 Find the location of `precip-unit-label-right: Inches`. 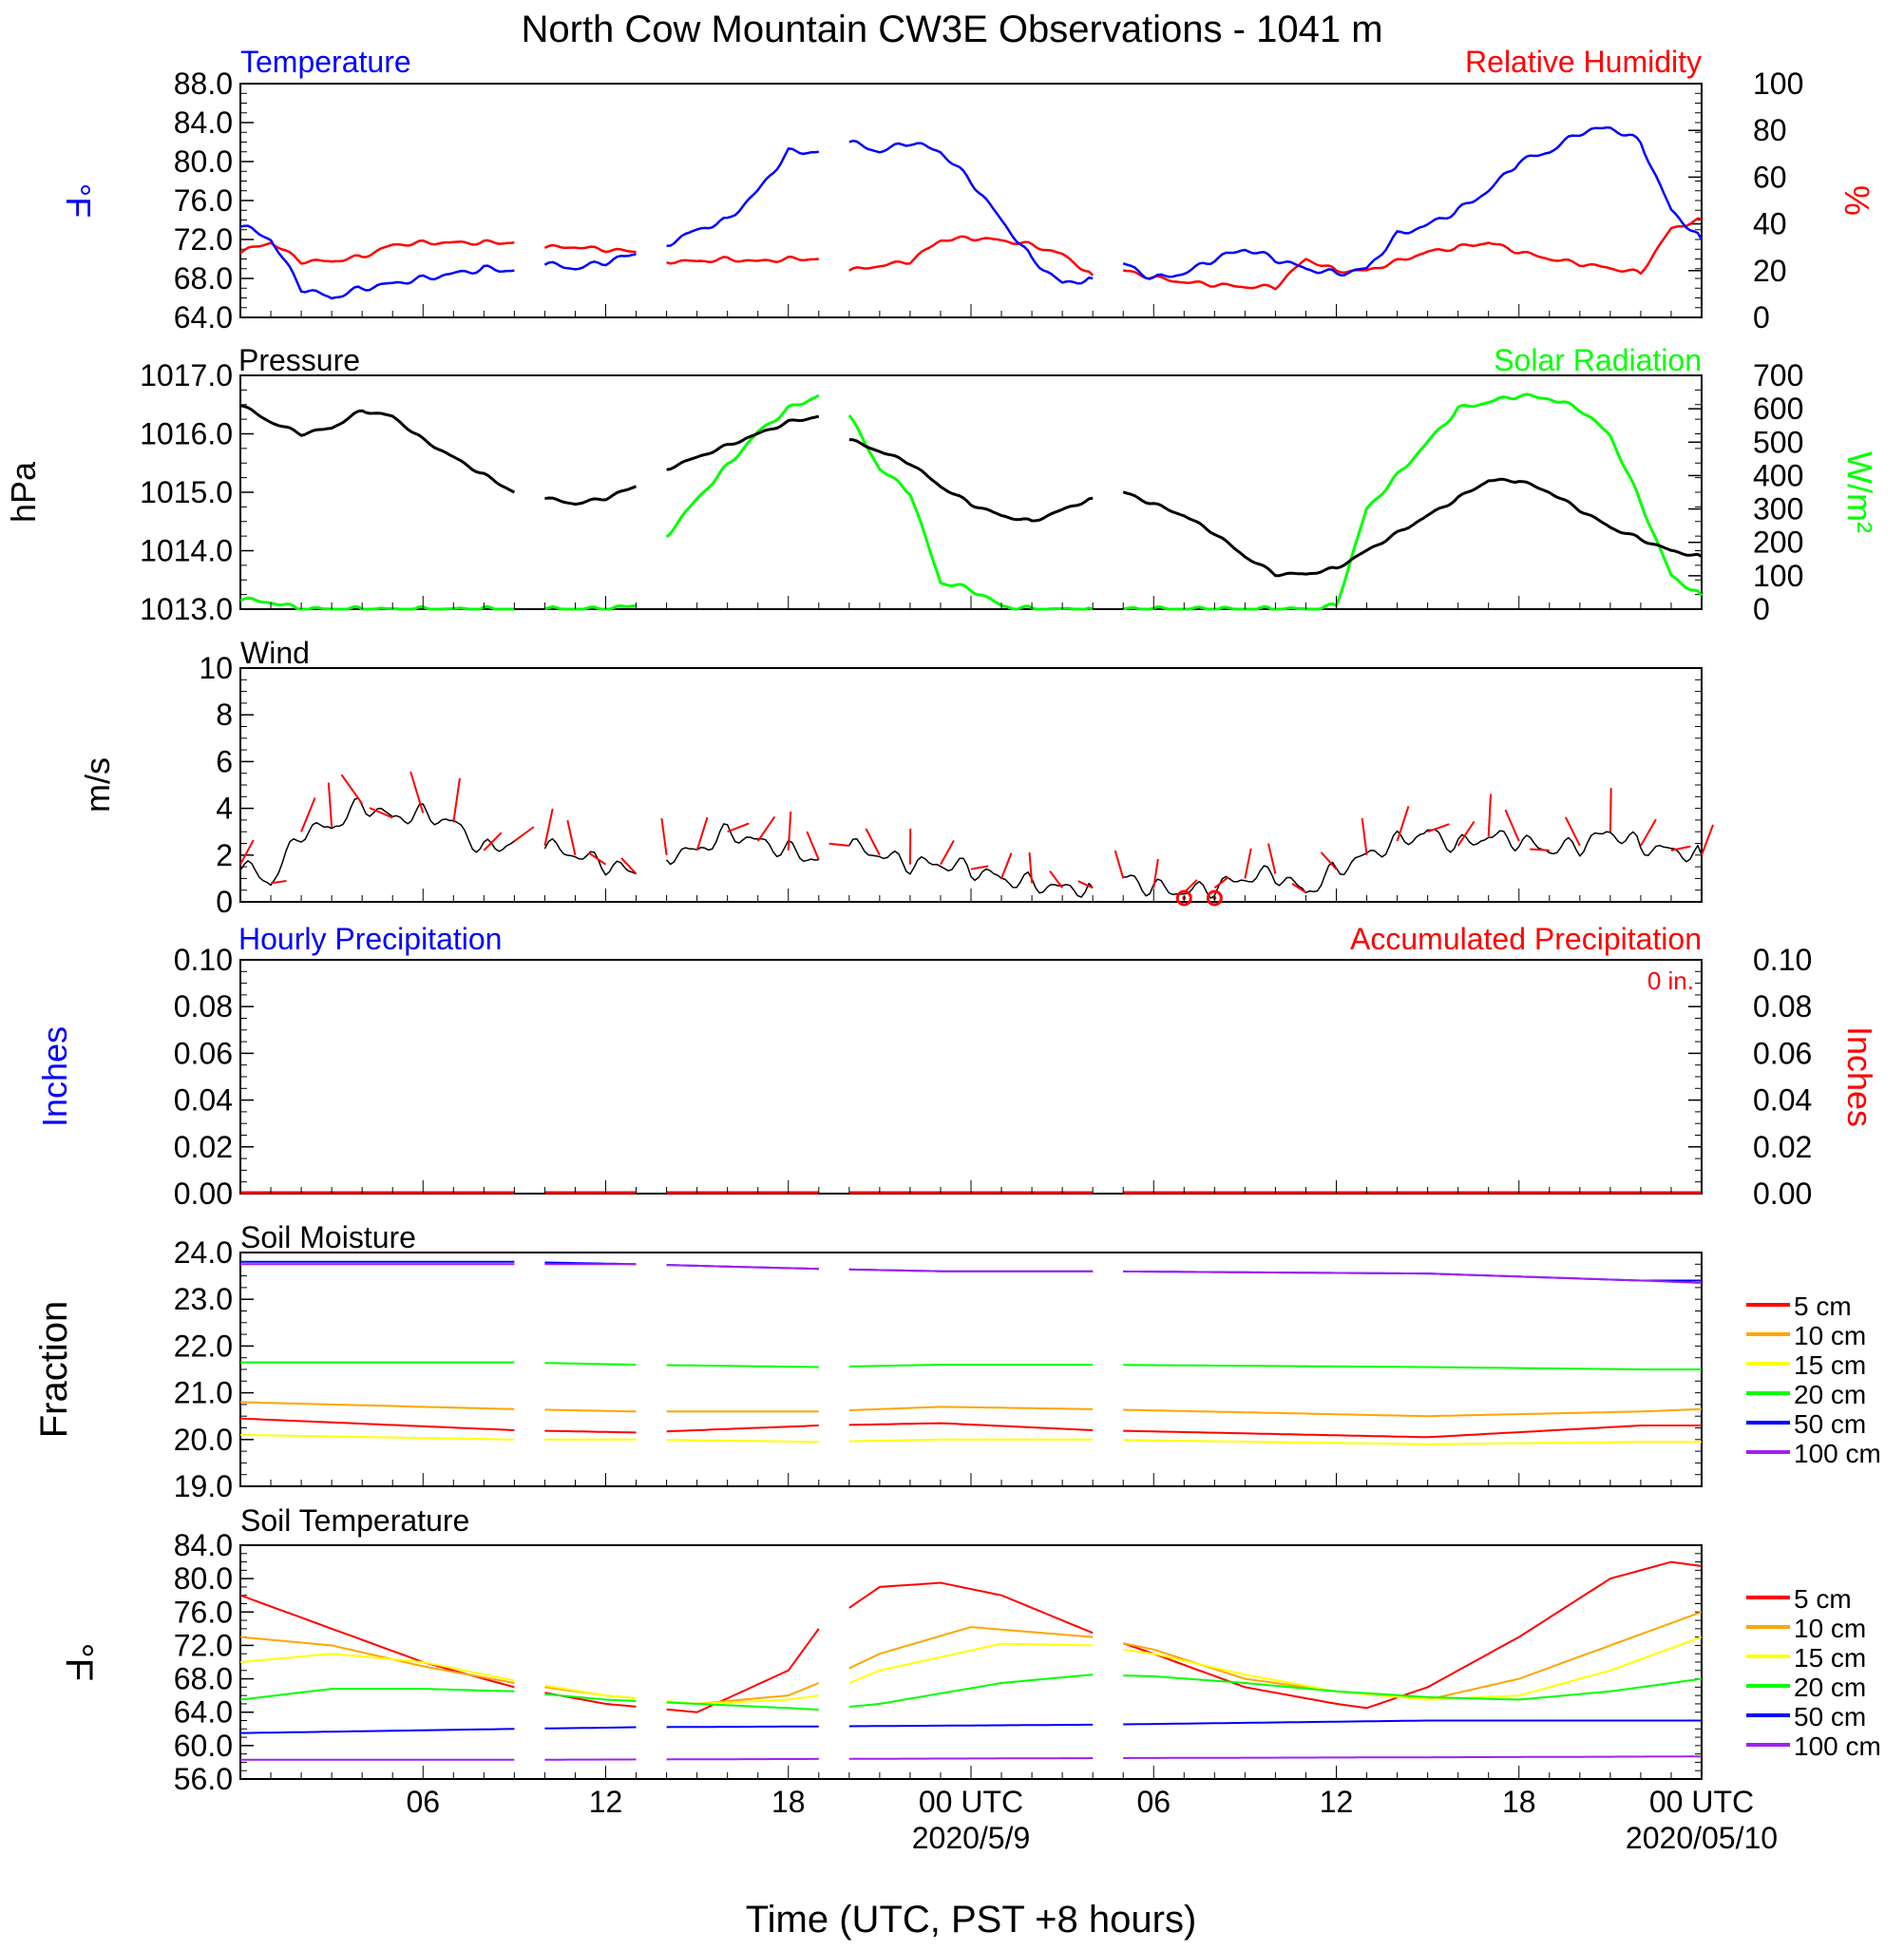

precip-unit-label-right: Inches is located at coordinates (1859, 1077).